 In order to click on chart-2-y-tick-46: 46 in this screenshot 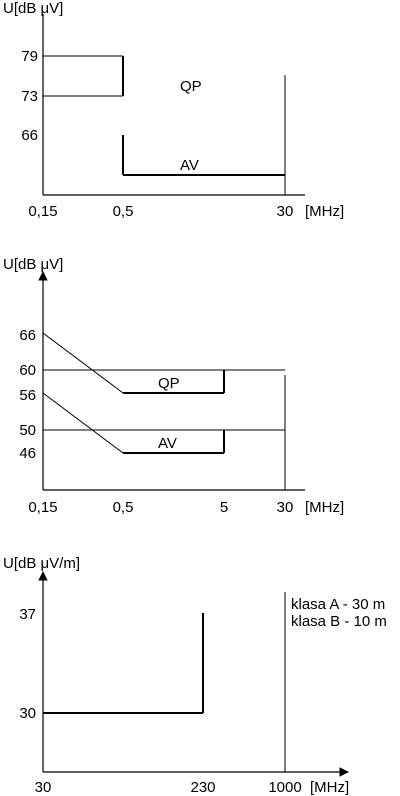, I will do `click(27, 453)`.